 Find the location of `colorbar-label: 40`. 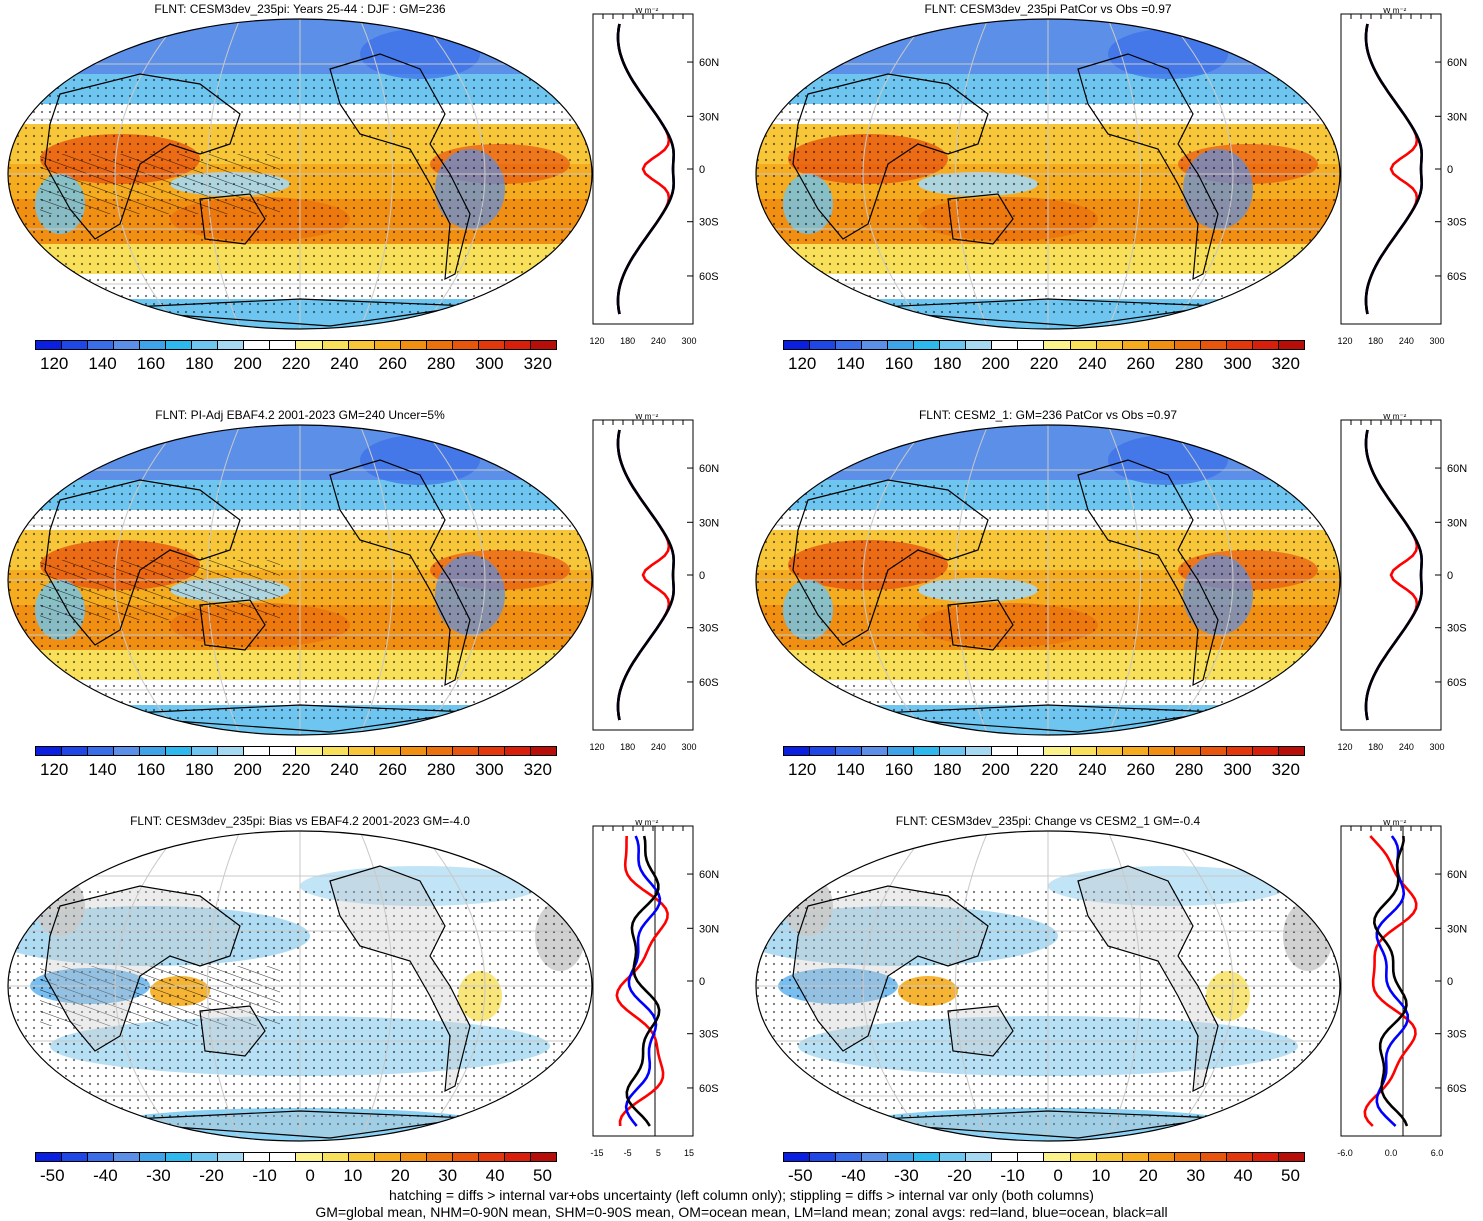

colorbar-label: 40 is located at coordinates (495, 1175).